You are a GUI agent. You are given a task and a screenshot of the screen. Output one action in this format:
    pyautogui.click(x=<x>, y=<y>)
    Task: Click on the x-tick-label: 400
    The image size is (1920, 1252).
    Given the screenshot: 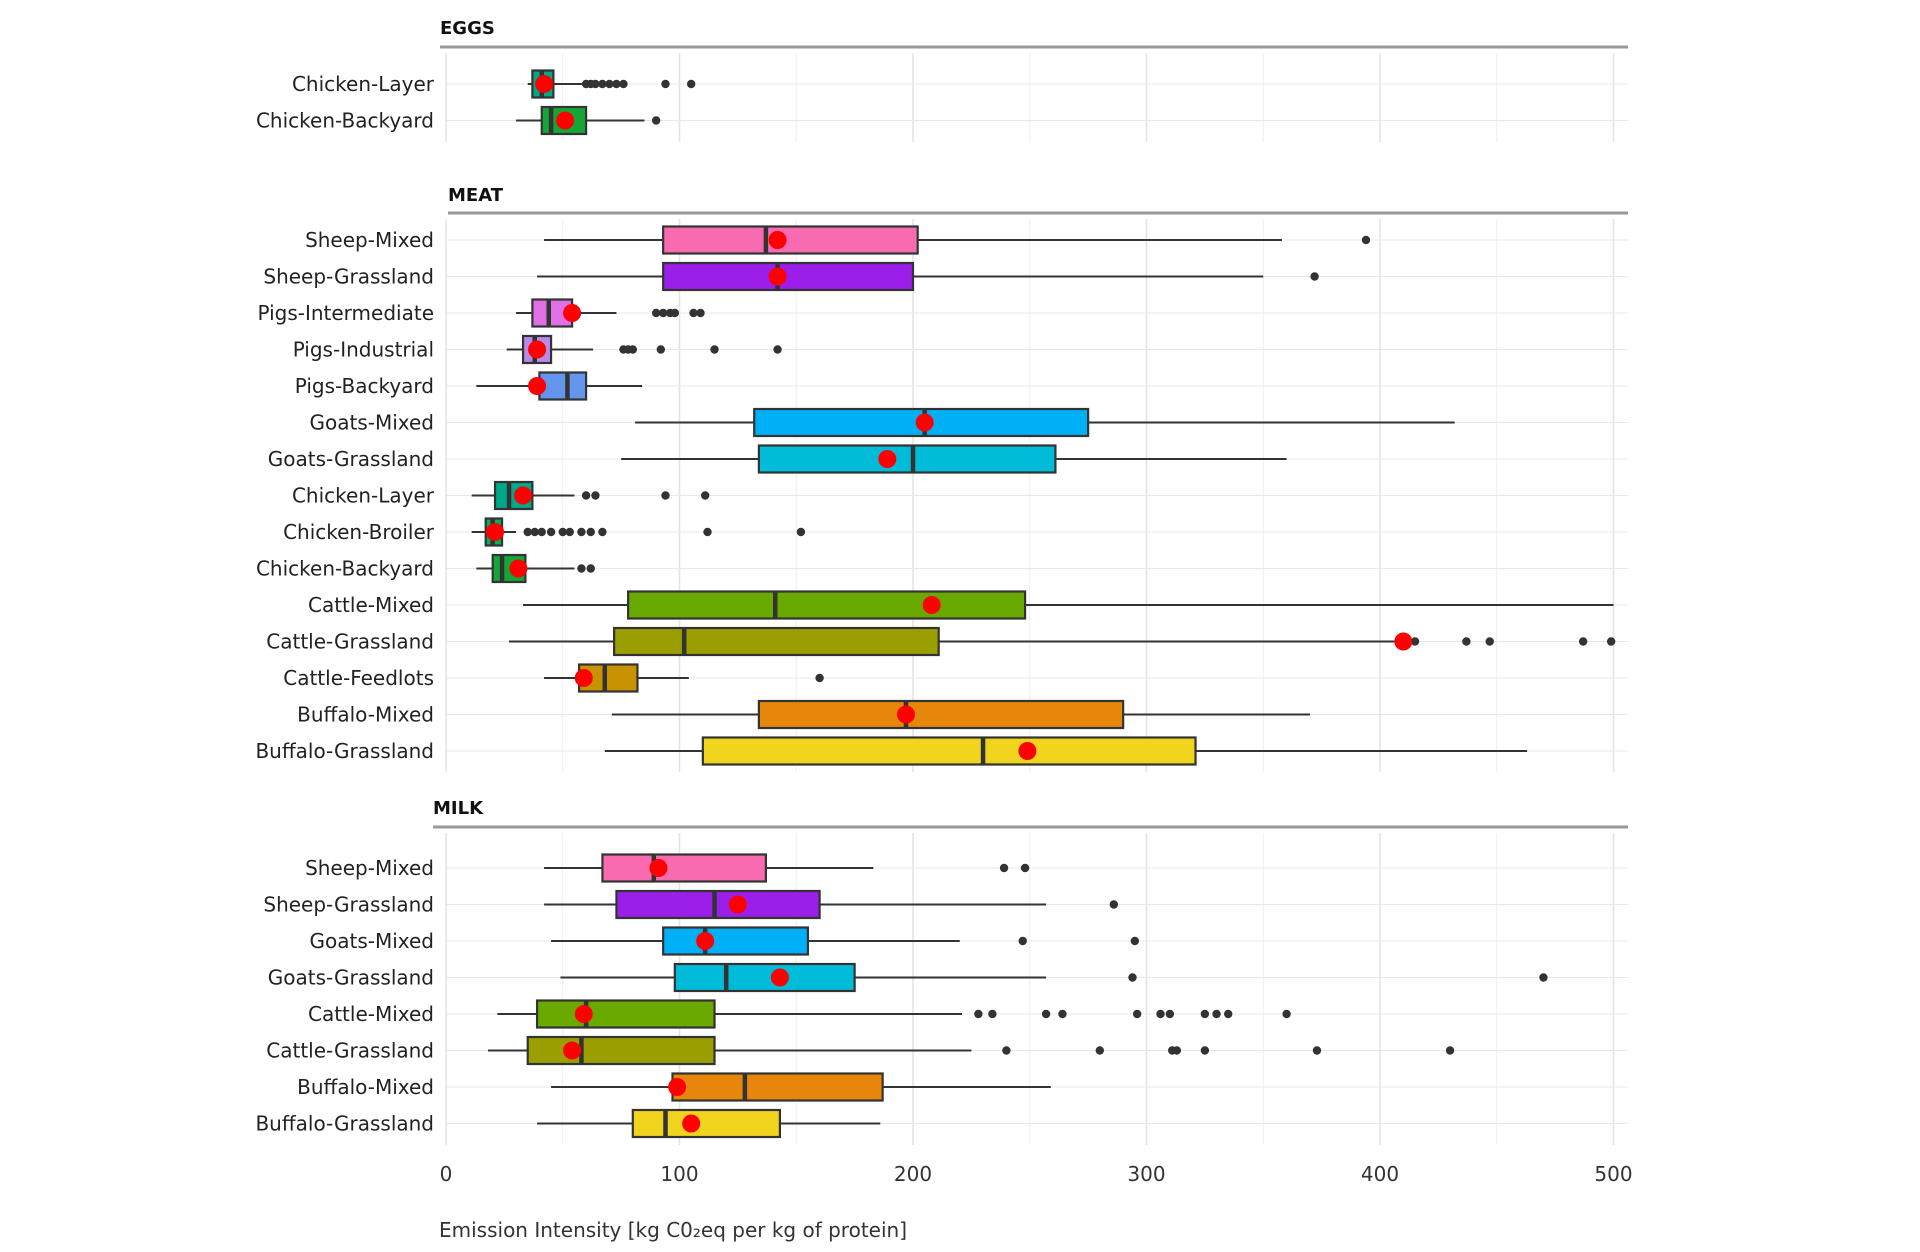 What is the action you would take?
    pyautogui.click(x=1380, y=1174)
    